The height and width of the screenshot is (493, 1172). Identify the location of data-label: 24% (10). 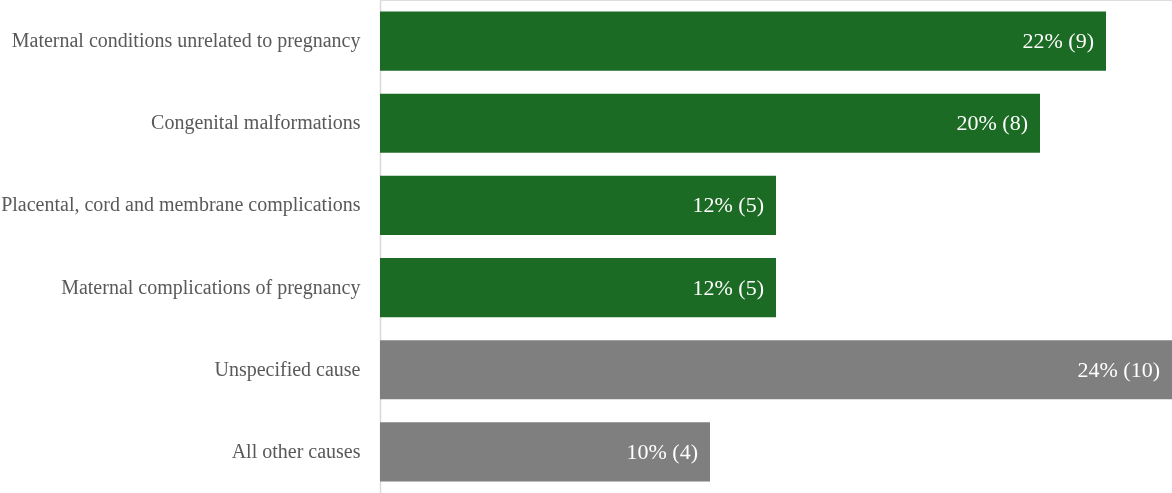
(1118, 369).